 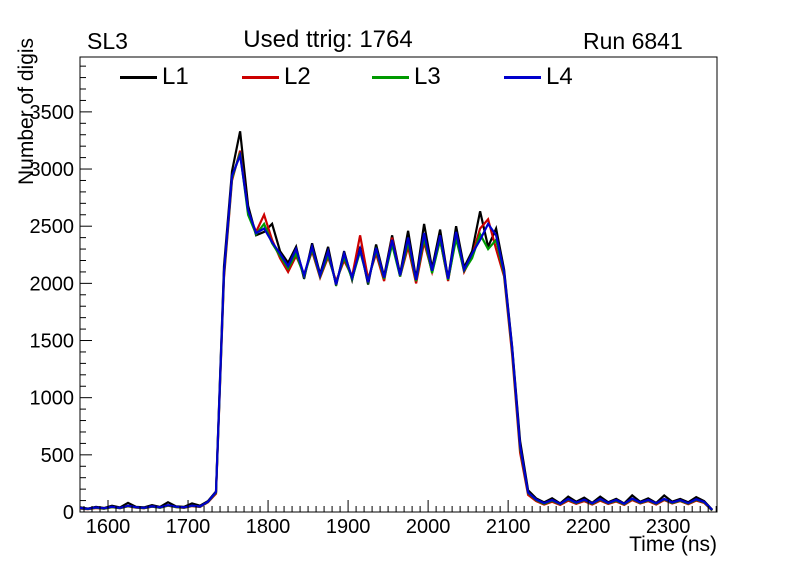 What do you see at coordinates (68, 513) in the screenshot?
I see `y-tick-label: 0` at bounding box center [68, 513].